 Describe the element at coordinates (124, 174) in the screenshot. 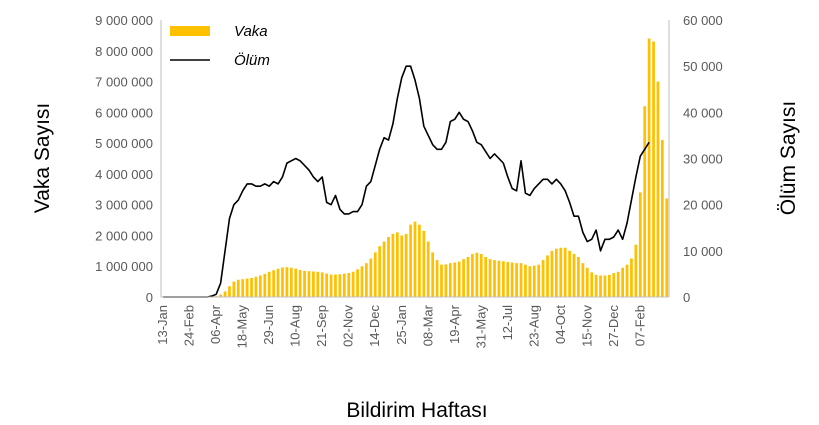

I see `y-left-tick-4: 4 000 000` at that location.